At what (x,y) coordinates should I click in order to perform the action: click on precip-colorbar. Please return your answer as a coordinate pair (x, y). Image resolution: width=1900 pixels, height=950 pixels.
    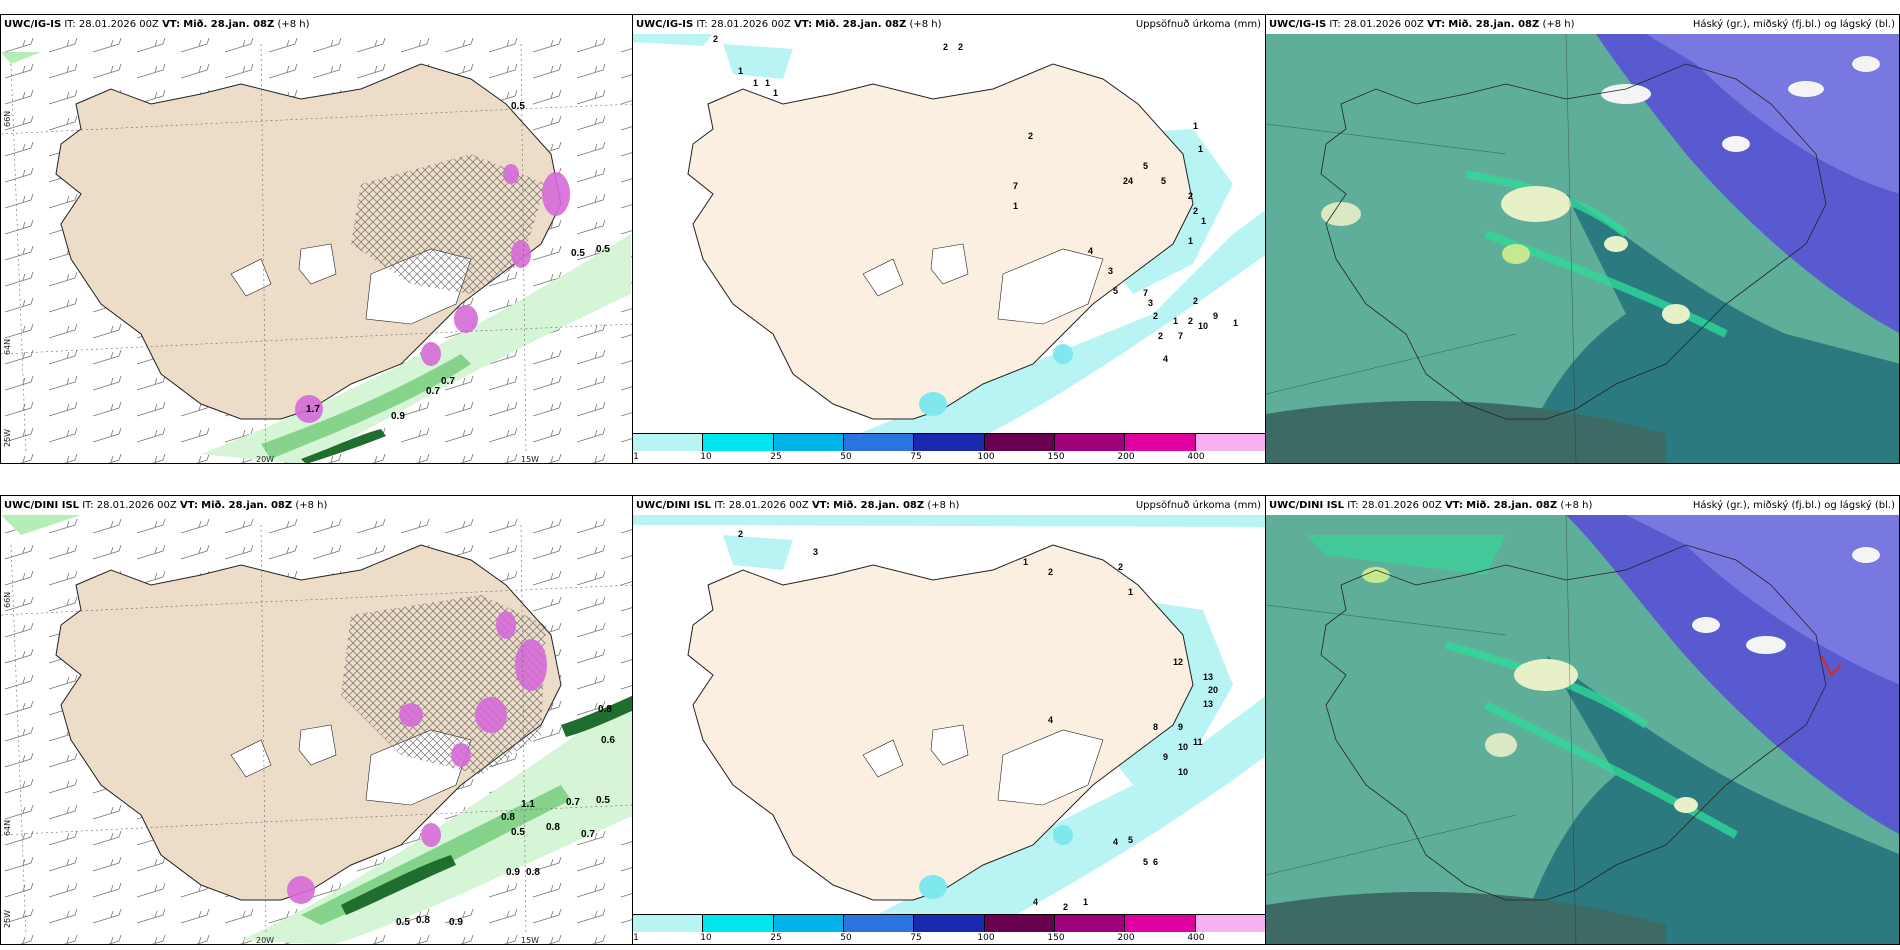
    Looking at the image, I should click on (949, 442).